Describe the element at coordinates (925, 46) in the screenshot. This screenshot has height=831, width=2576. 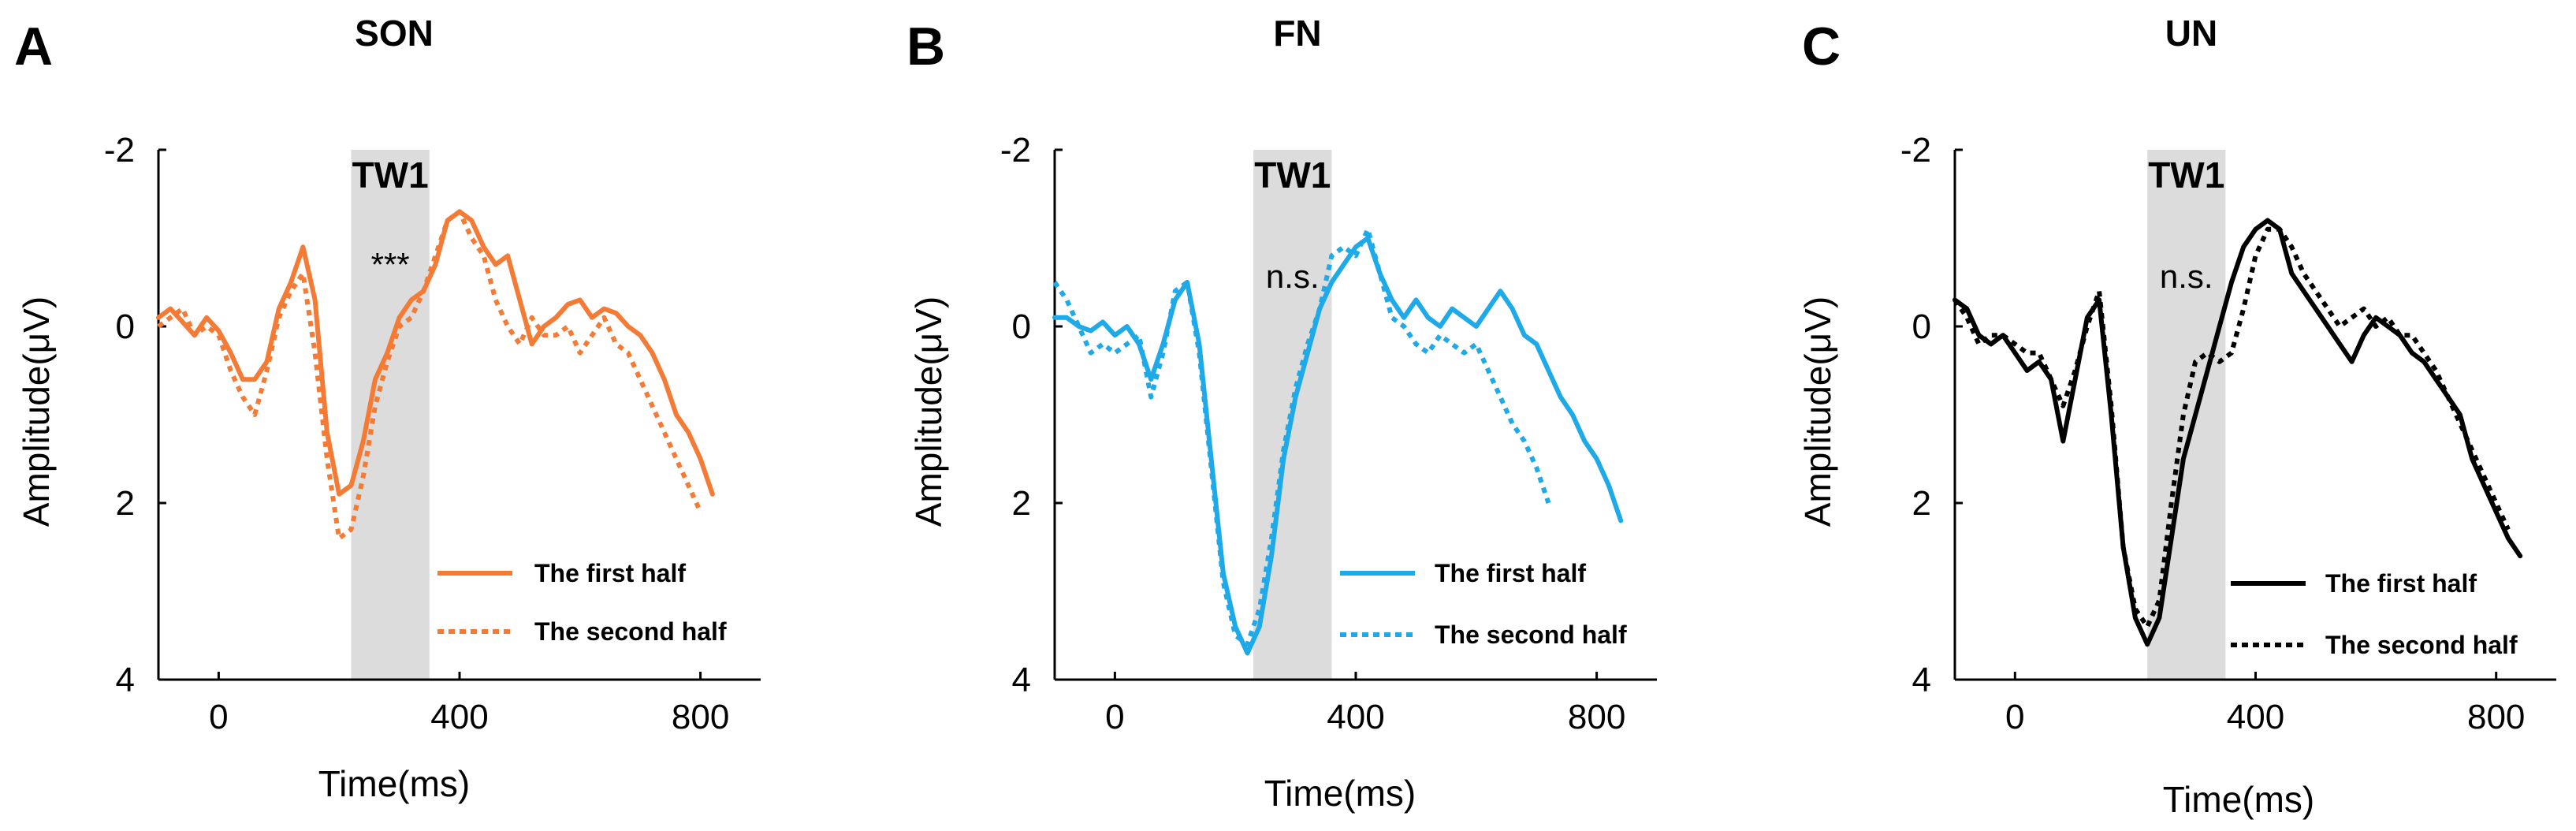
I see `panel-letter-b: B` at that location.